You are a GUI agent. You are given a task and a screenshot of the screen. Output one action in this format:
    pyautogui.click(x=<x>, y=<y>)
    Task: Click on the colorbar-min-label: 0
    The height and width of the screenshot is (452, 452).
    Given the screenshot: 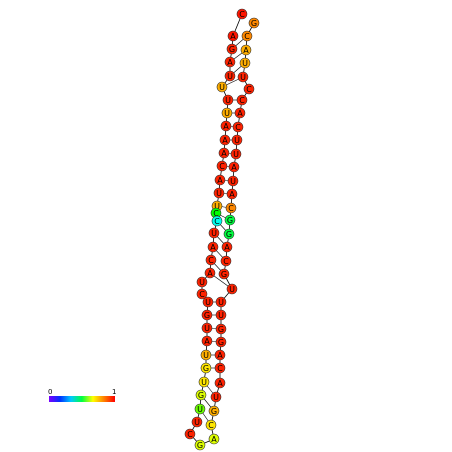 What is the action you would take?
    pyautogui.click(x=50, y=392)
    